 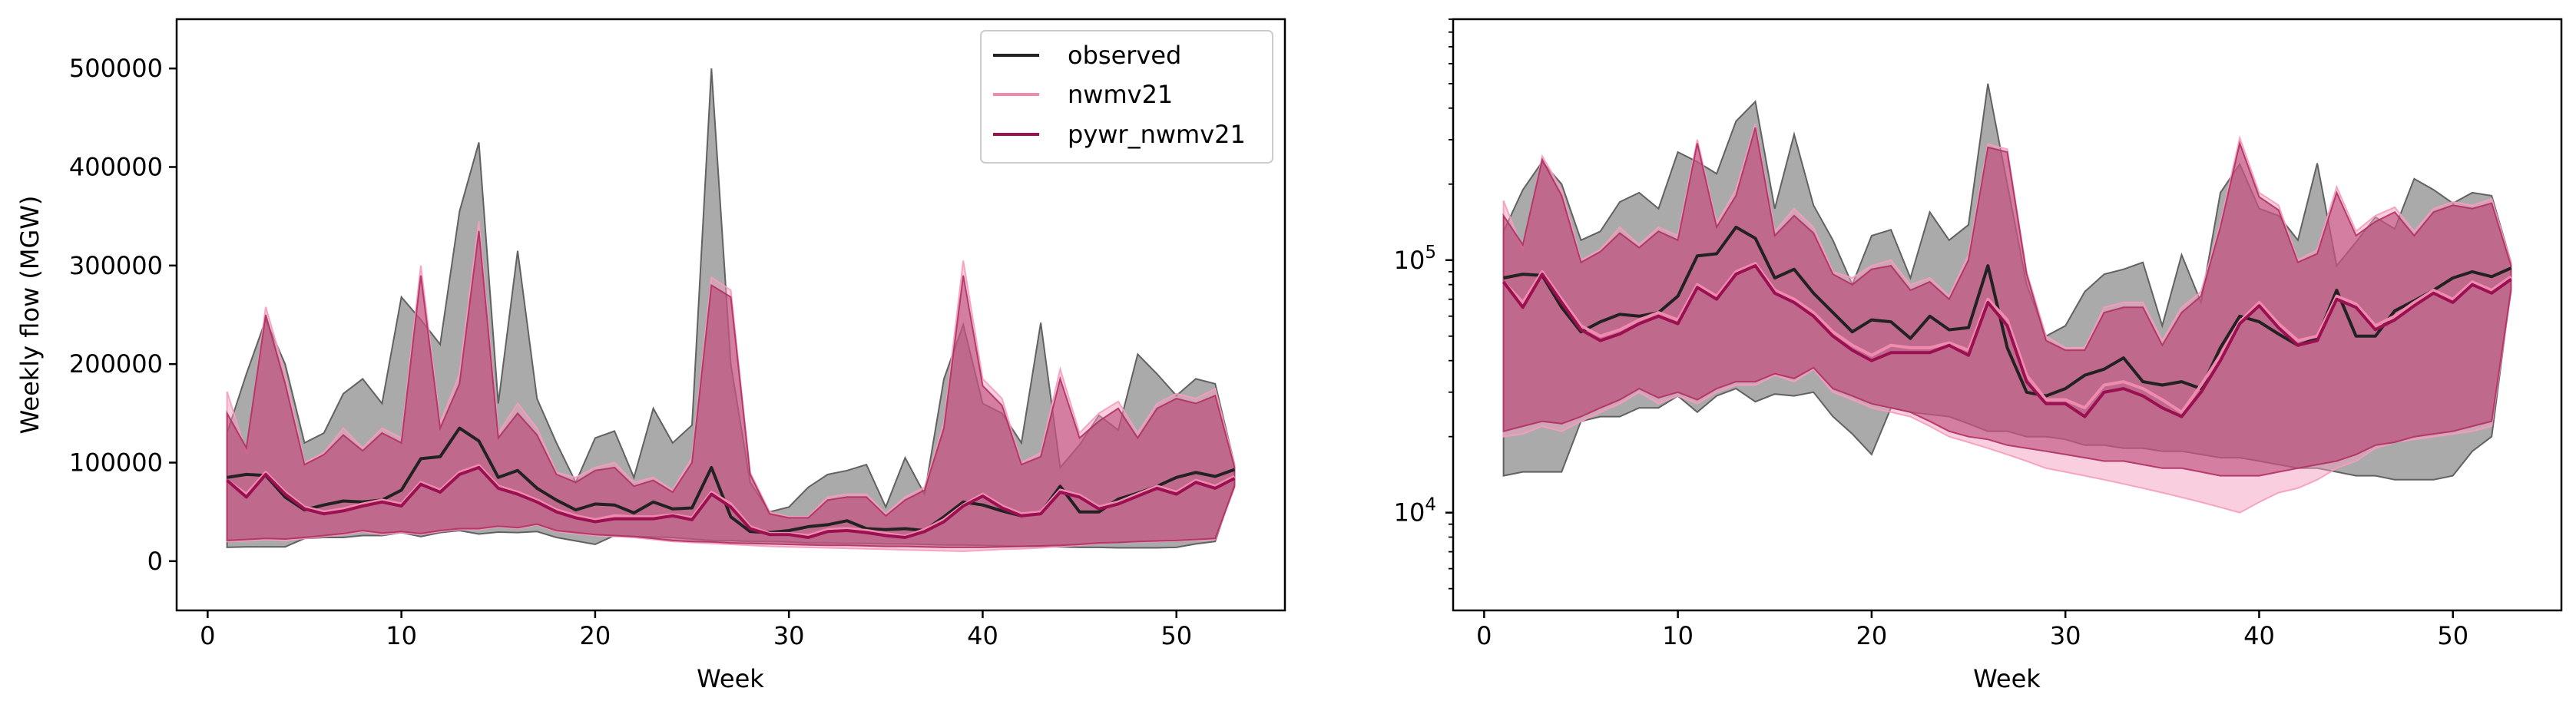 I want to click on legend-label-observed: observed, so click(x=1124, y=55).